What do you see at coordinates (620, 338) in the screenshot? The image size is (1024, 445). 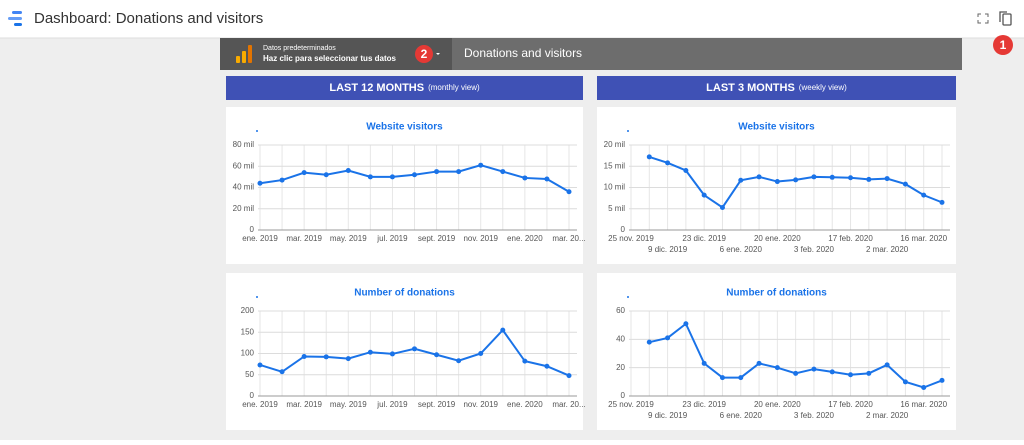 I see `y-tick-label: 40` at bounding box center [620, 338].